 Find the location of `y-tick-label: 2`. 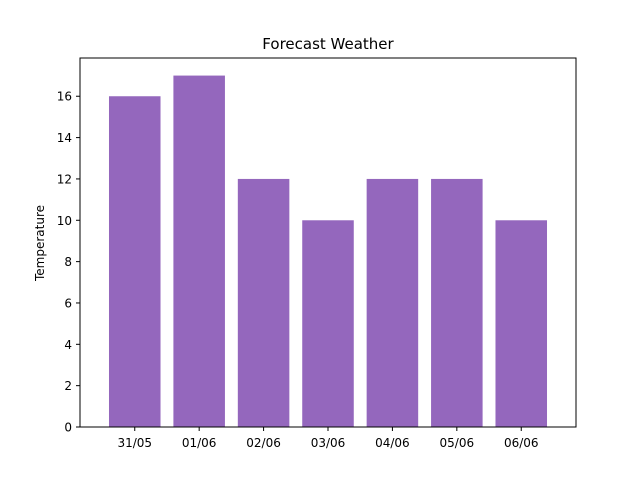

y-tick-label: 2 is located at coordinates (68, 386).